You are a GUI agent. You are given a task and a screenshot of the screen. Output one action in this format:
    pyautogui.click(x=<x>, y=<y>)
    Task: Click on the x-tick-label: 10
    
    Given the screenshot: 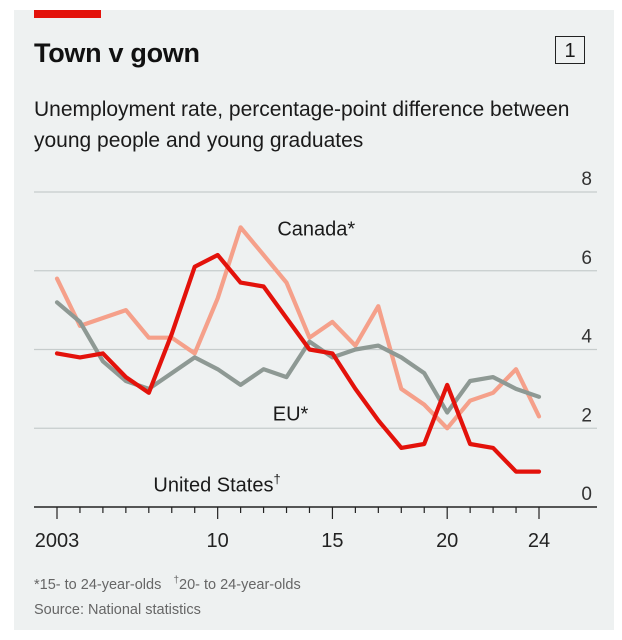 What is the action you would take?
    pyautogui.click(x=218, y=540)
    